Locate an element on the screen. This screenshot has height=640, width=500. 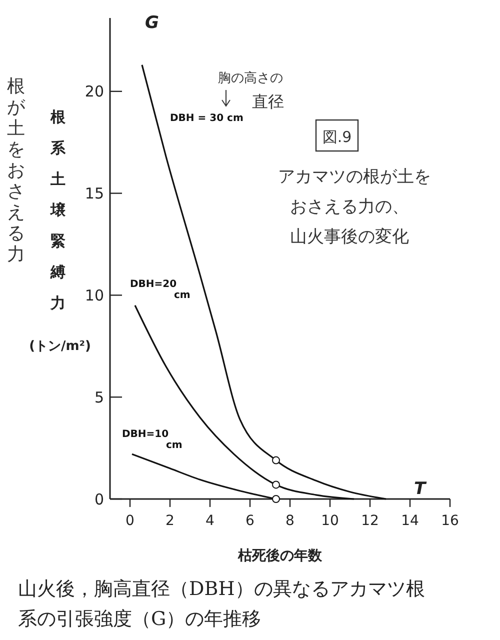
x-tick-label: 8 is located at coordinates (290, 521).